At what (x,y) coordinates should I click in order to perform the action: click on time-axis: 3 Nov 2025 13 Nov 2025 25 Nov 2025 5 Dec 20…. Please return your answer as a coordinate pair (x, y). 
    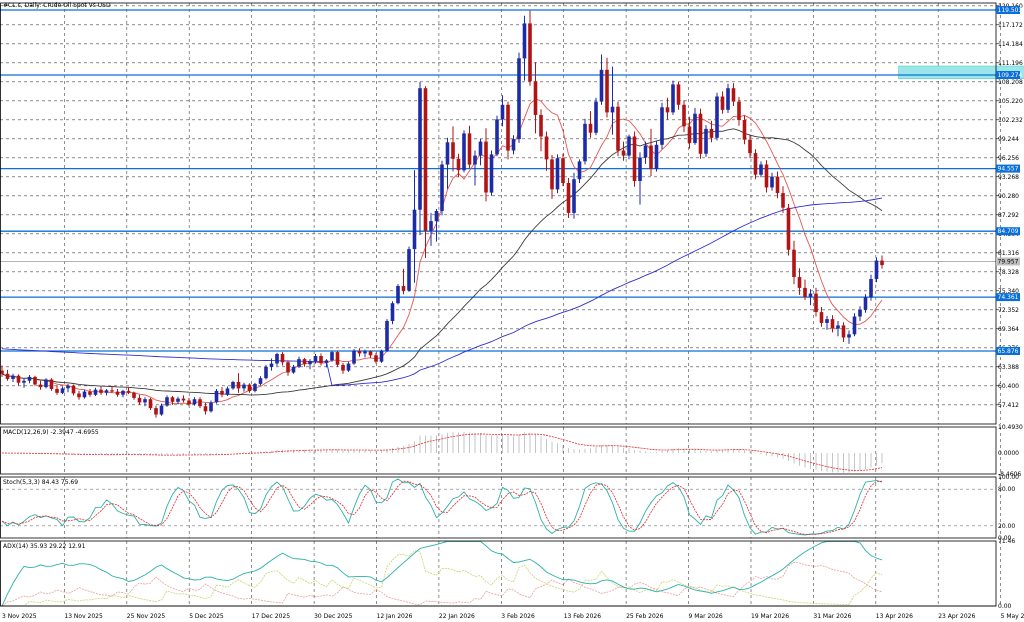
    Looking at the image, I should click on (513, 616).